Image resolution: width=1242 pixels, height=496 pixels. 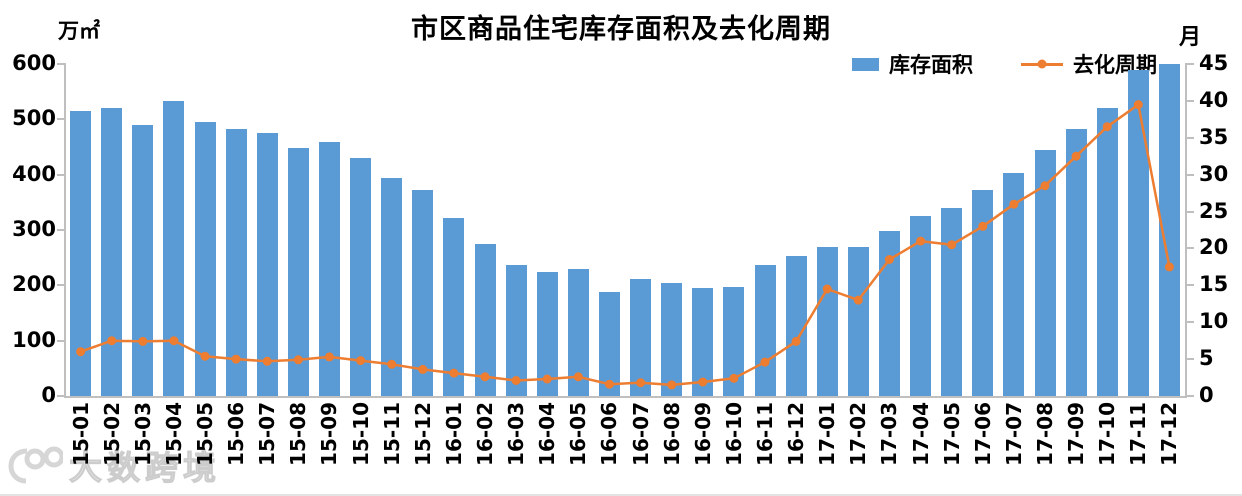 What do you see at coordinates (516, 434) in the screenshot?
I see `x-axis-label-16-03: 16-03` at bounding box center [516, 434].